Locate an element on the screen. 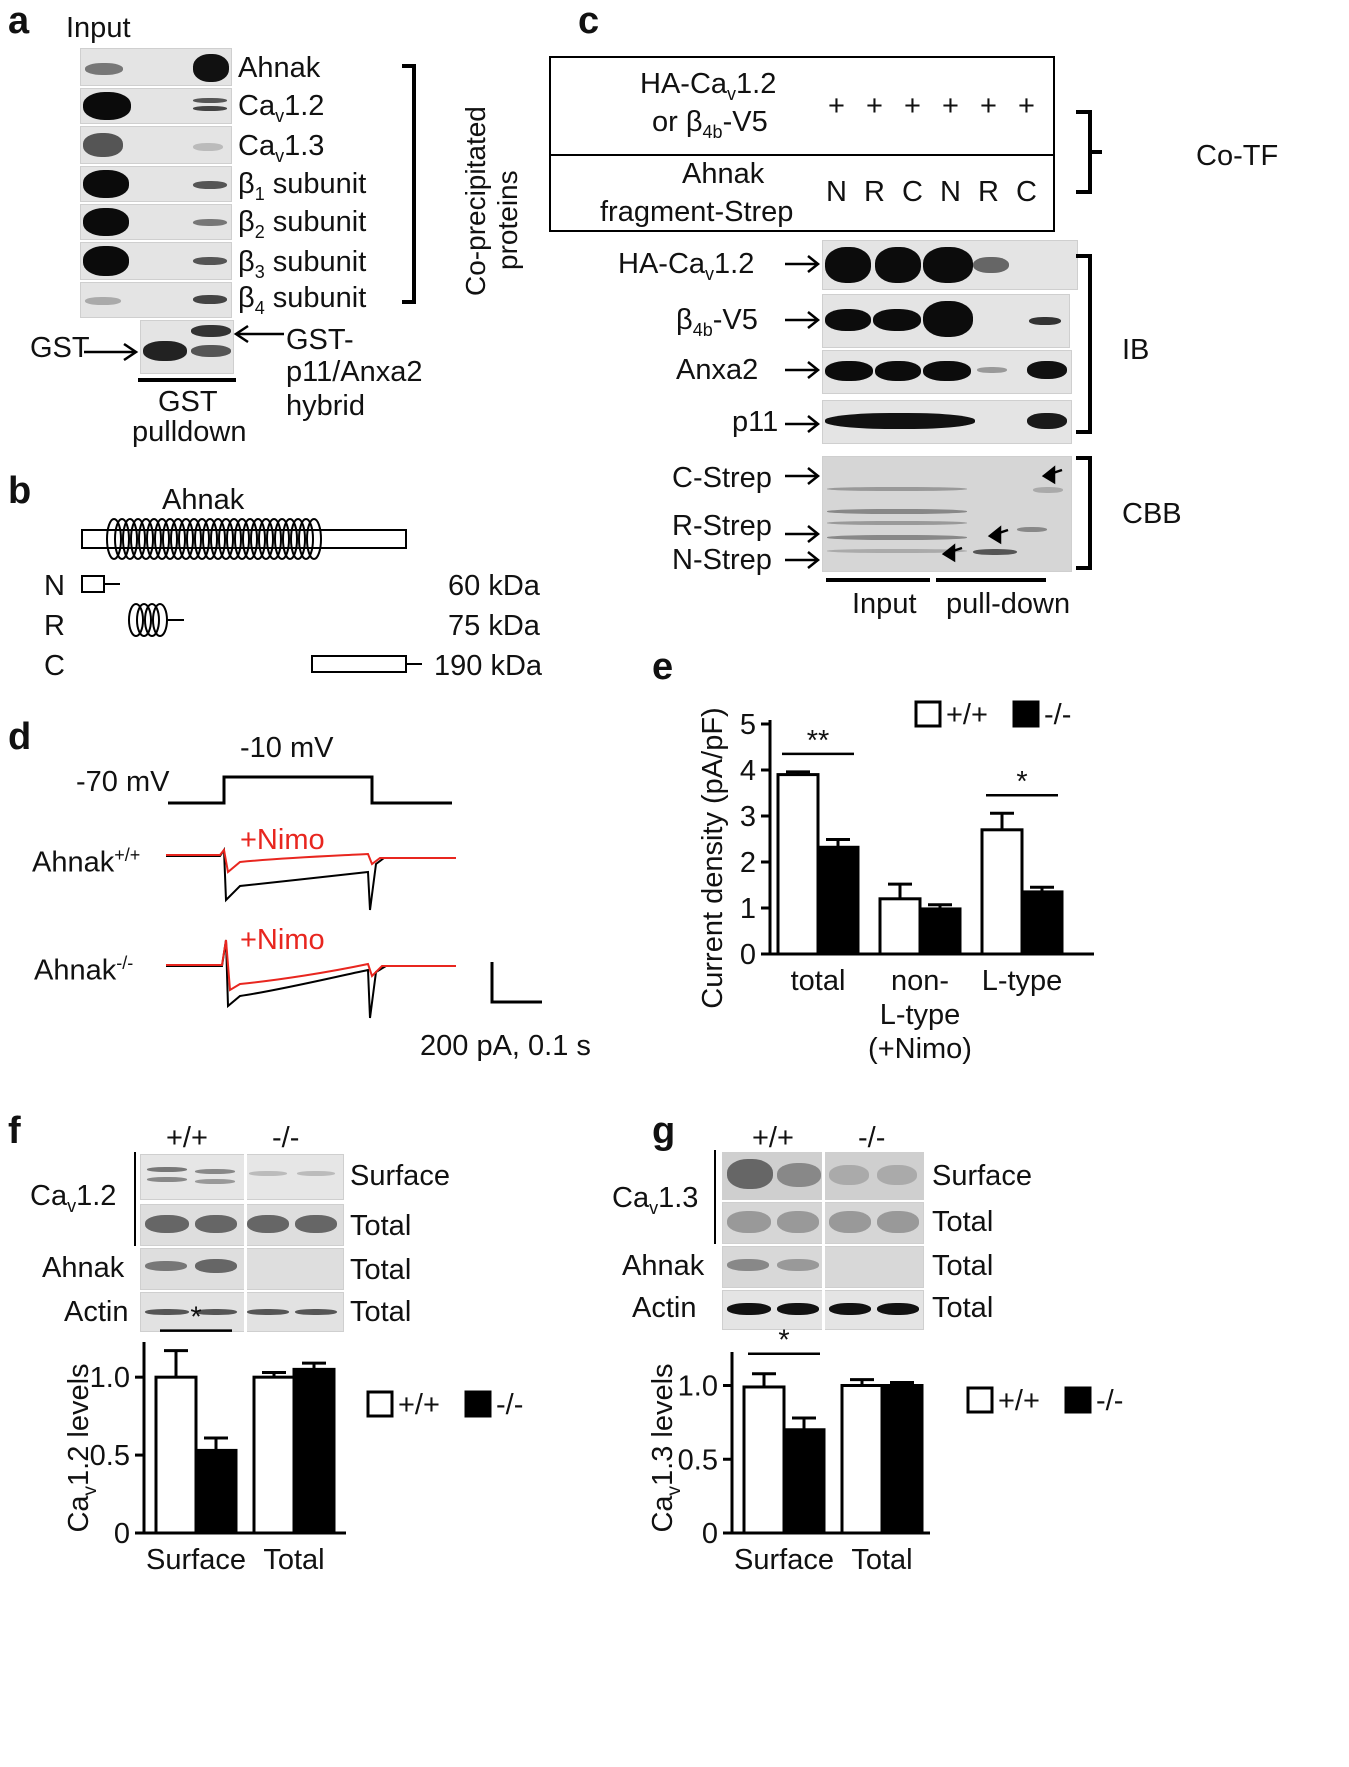 This screenshot has height=1767, width=1349. ahnak-schematic-title: Ahnak is located at coordinates (203, 500).